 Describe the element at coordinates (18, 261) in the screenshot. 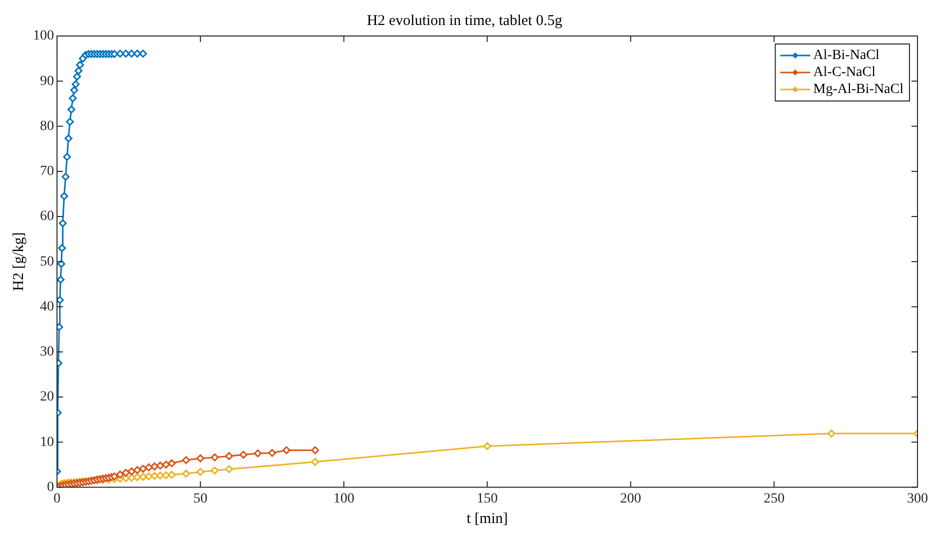

I see `y-axis-title: H2 [g/kg]` at that location.